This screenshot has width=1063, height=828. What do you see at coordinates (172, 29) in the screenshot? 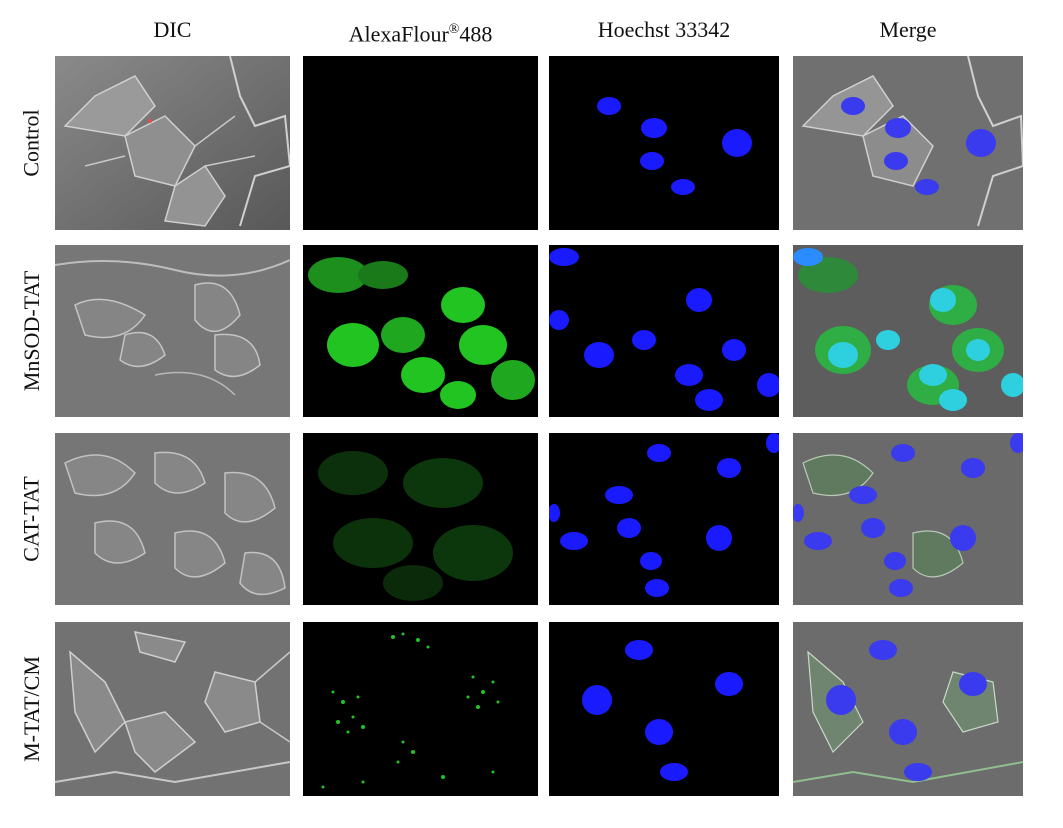
I see `column-header-dic: DIC` at bounding box center [172, 29].